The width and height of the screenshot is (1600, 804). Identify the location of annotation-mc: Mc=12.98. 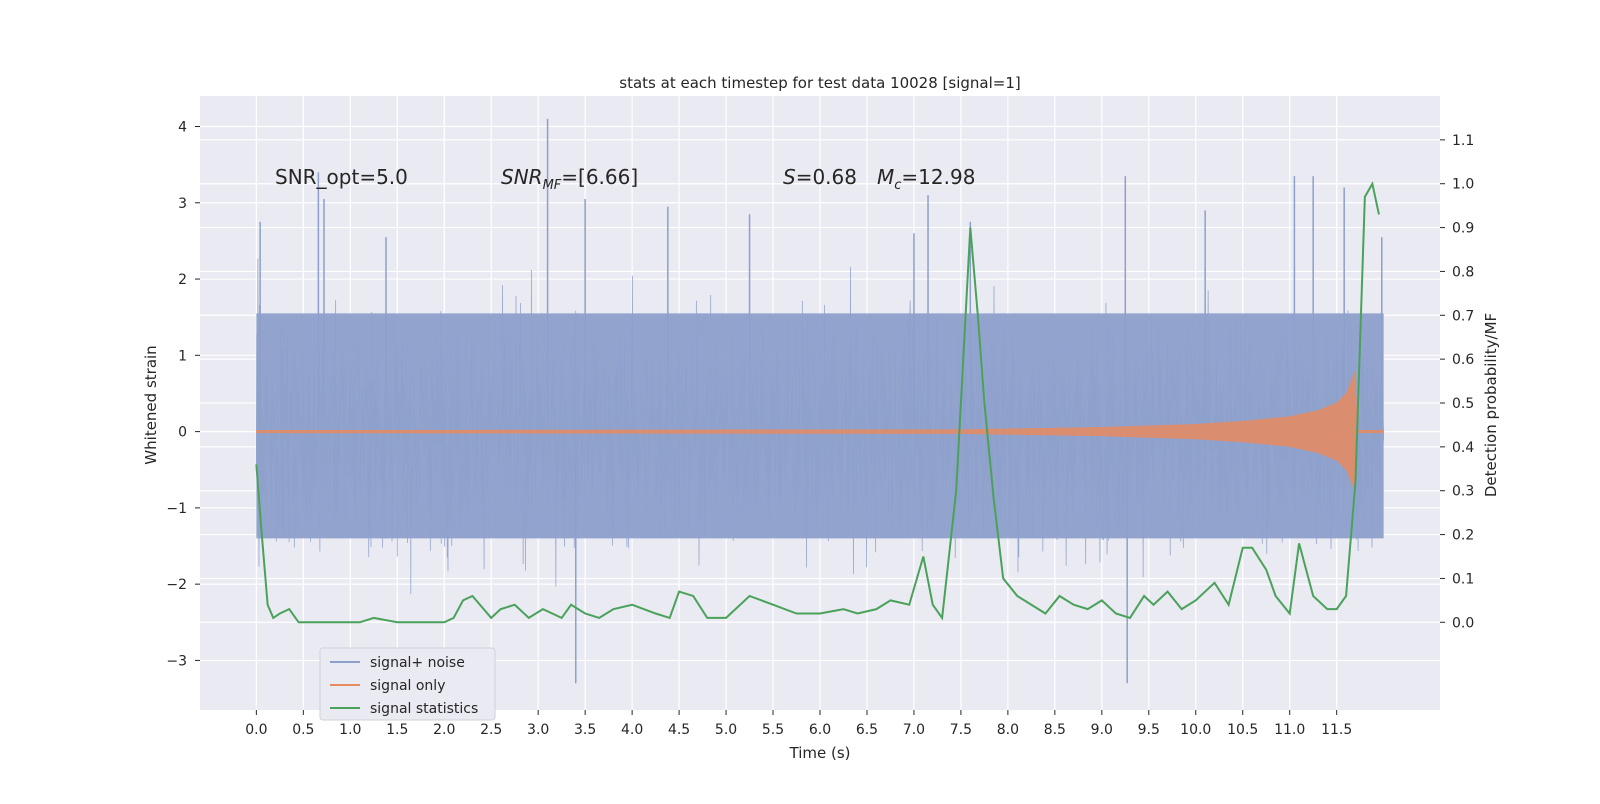
(926, 179).